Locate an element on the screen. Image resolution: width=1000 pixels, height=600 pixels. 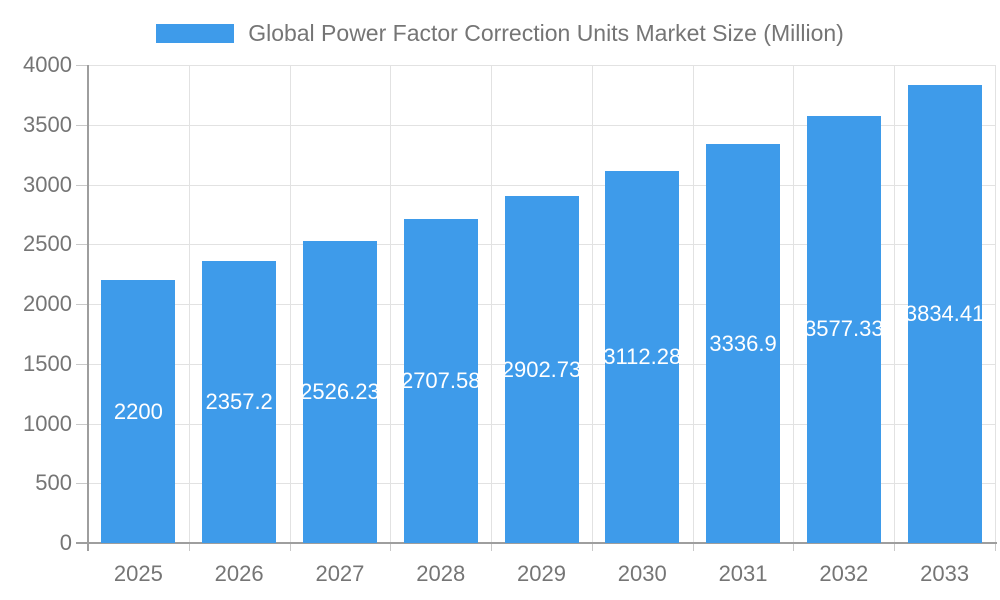
bar-2025: 2200 is located at coordinates (138, 411).